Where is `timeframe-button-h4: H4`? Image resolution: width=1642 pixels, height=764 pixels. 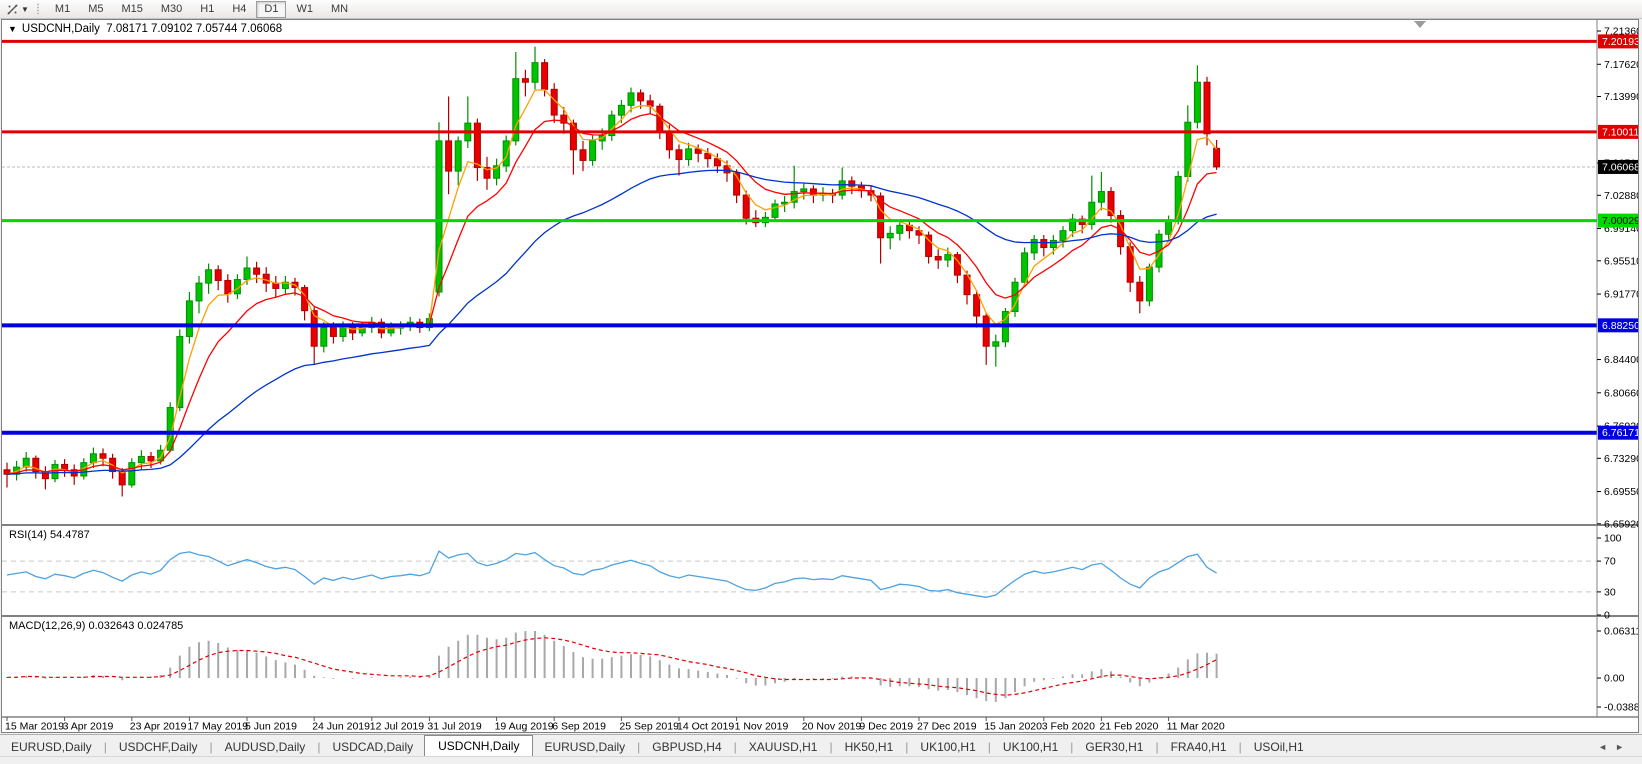
timeframe-button-h4: H4 is located at coordinates (239, 8).